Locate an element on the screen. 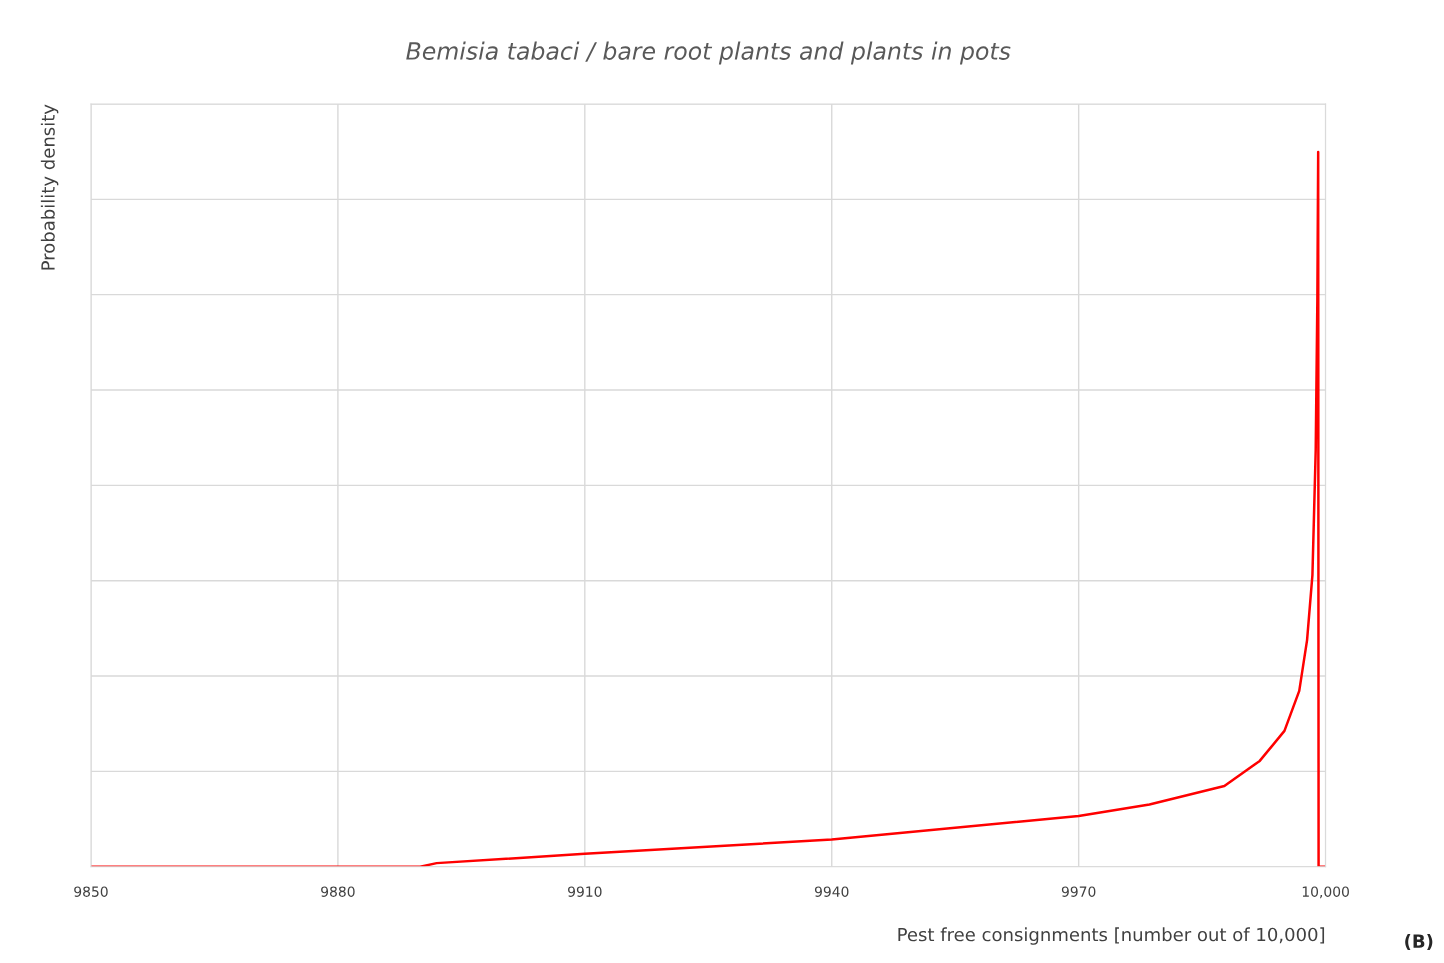  x-tick-label: 9970 is located at coordinates (1078, 891).